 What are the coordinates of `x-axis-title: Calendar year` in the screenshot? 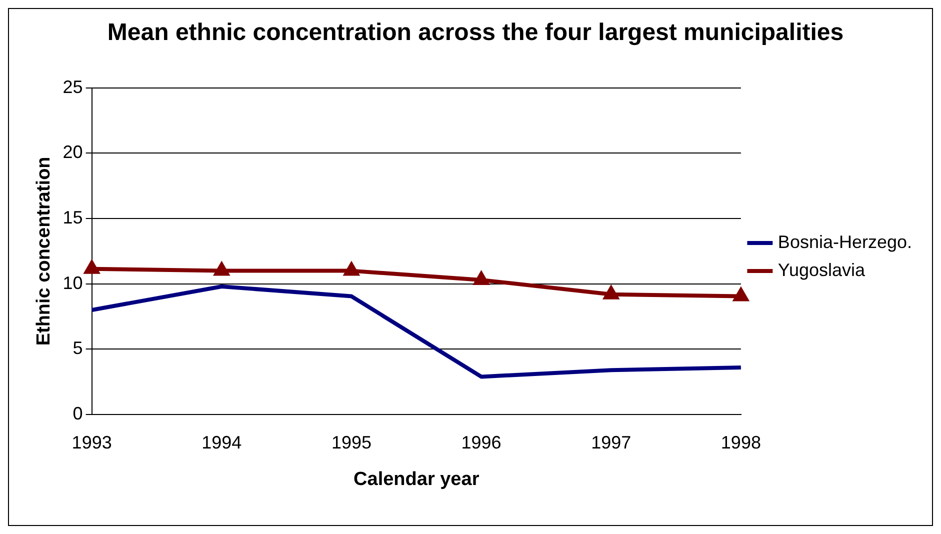 It's located at (417, 479).